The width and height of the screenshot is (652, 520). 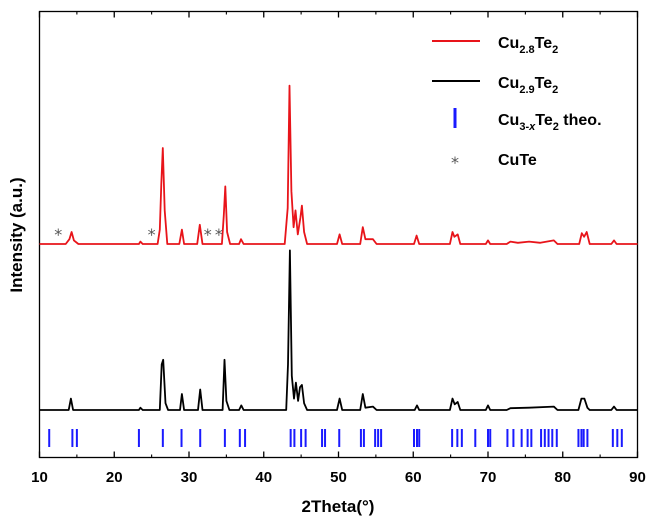 What do you see at coordinates (263, 477) in the screenshot?
I see `x-tick-label-4: 40` at bounding box center [263, 477].